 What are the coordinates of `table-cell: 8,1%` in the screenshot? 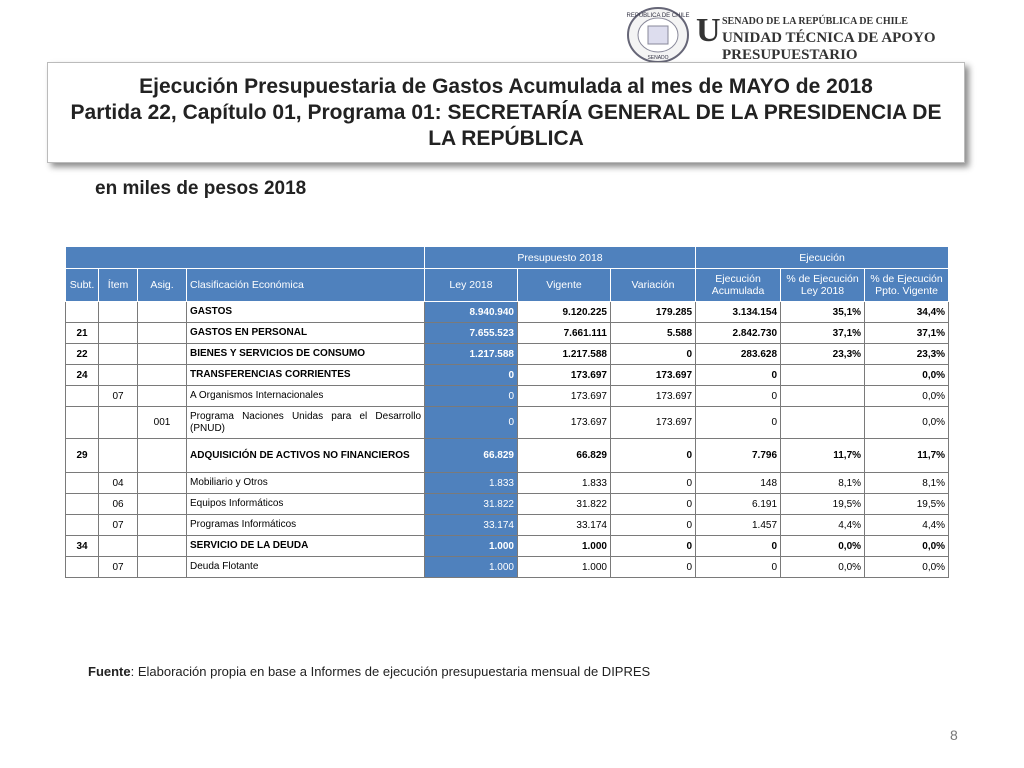 It's located at (823, 483).